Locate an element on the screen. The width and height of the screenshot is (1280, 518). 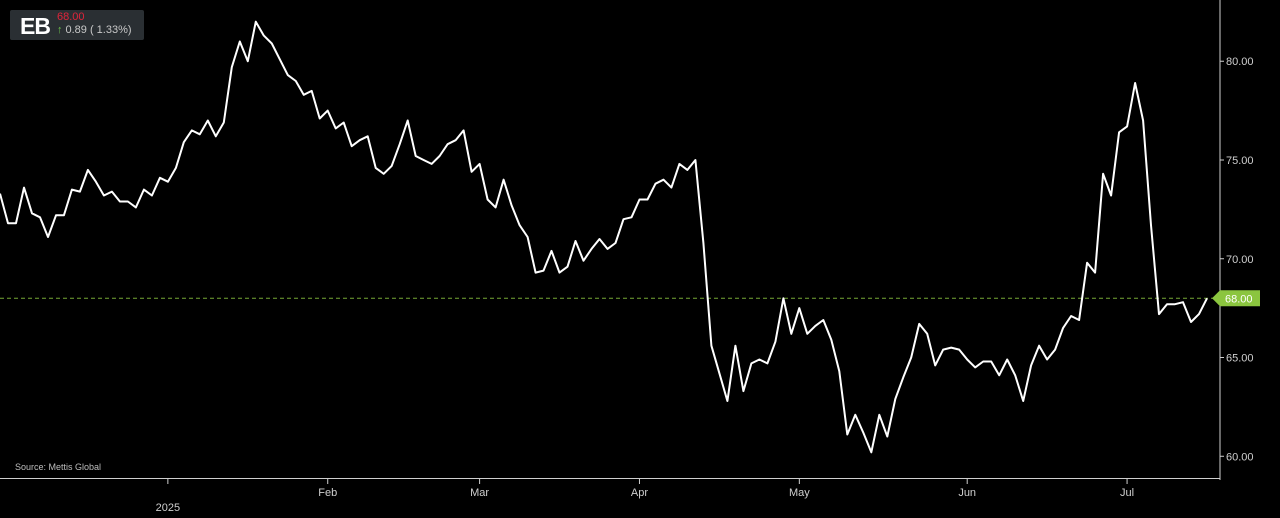
year-label: 2025 is located at coordinates (168, 508).